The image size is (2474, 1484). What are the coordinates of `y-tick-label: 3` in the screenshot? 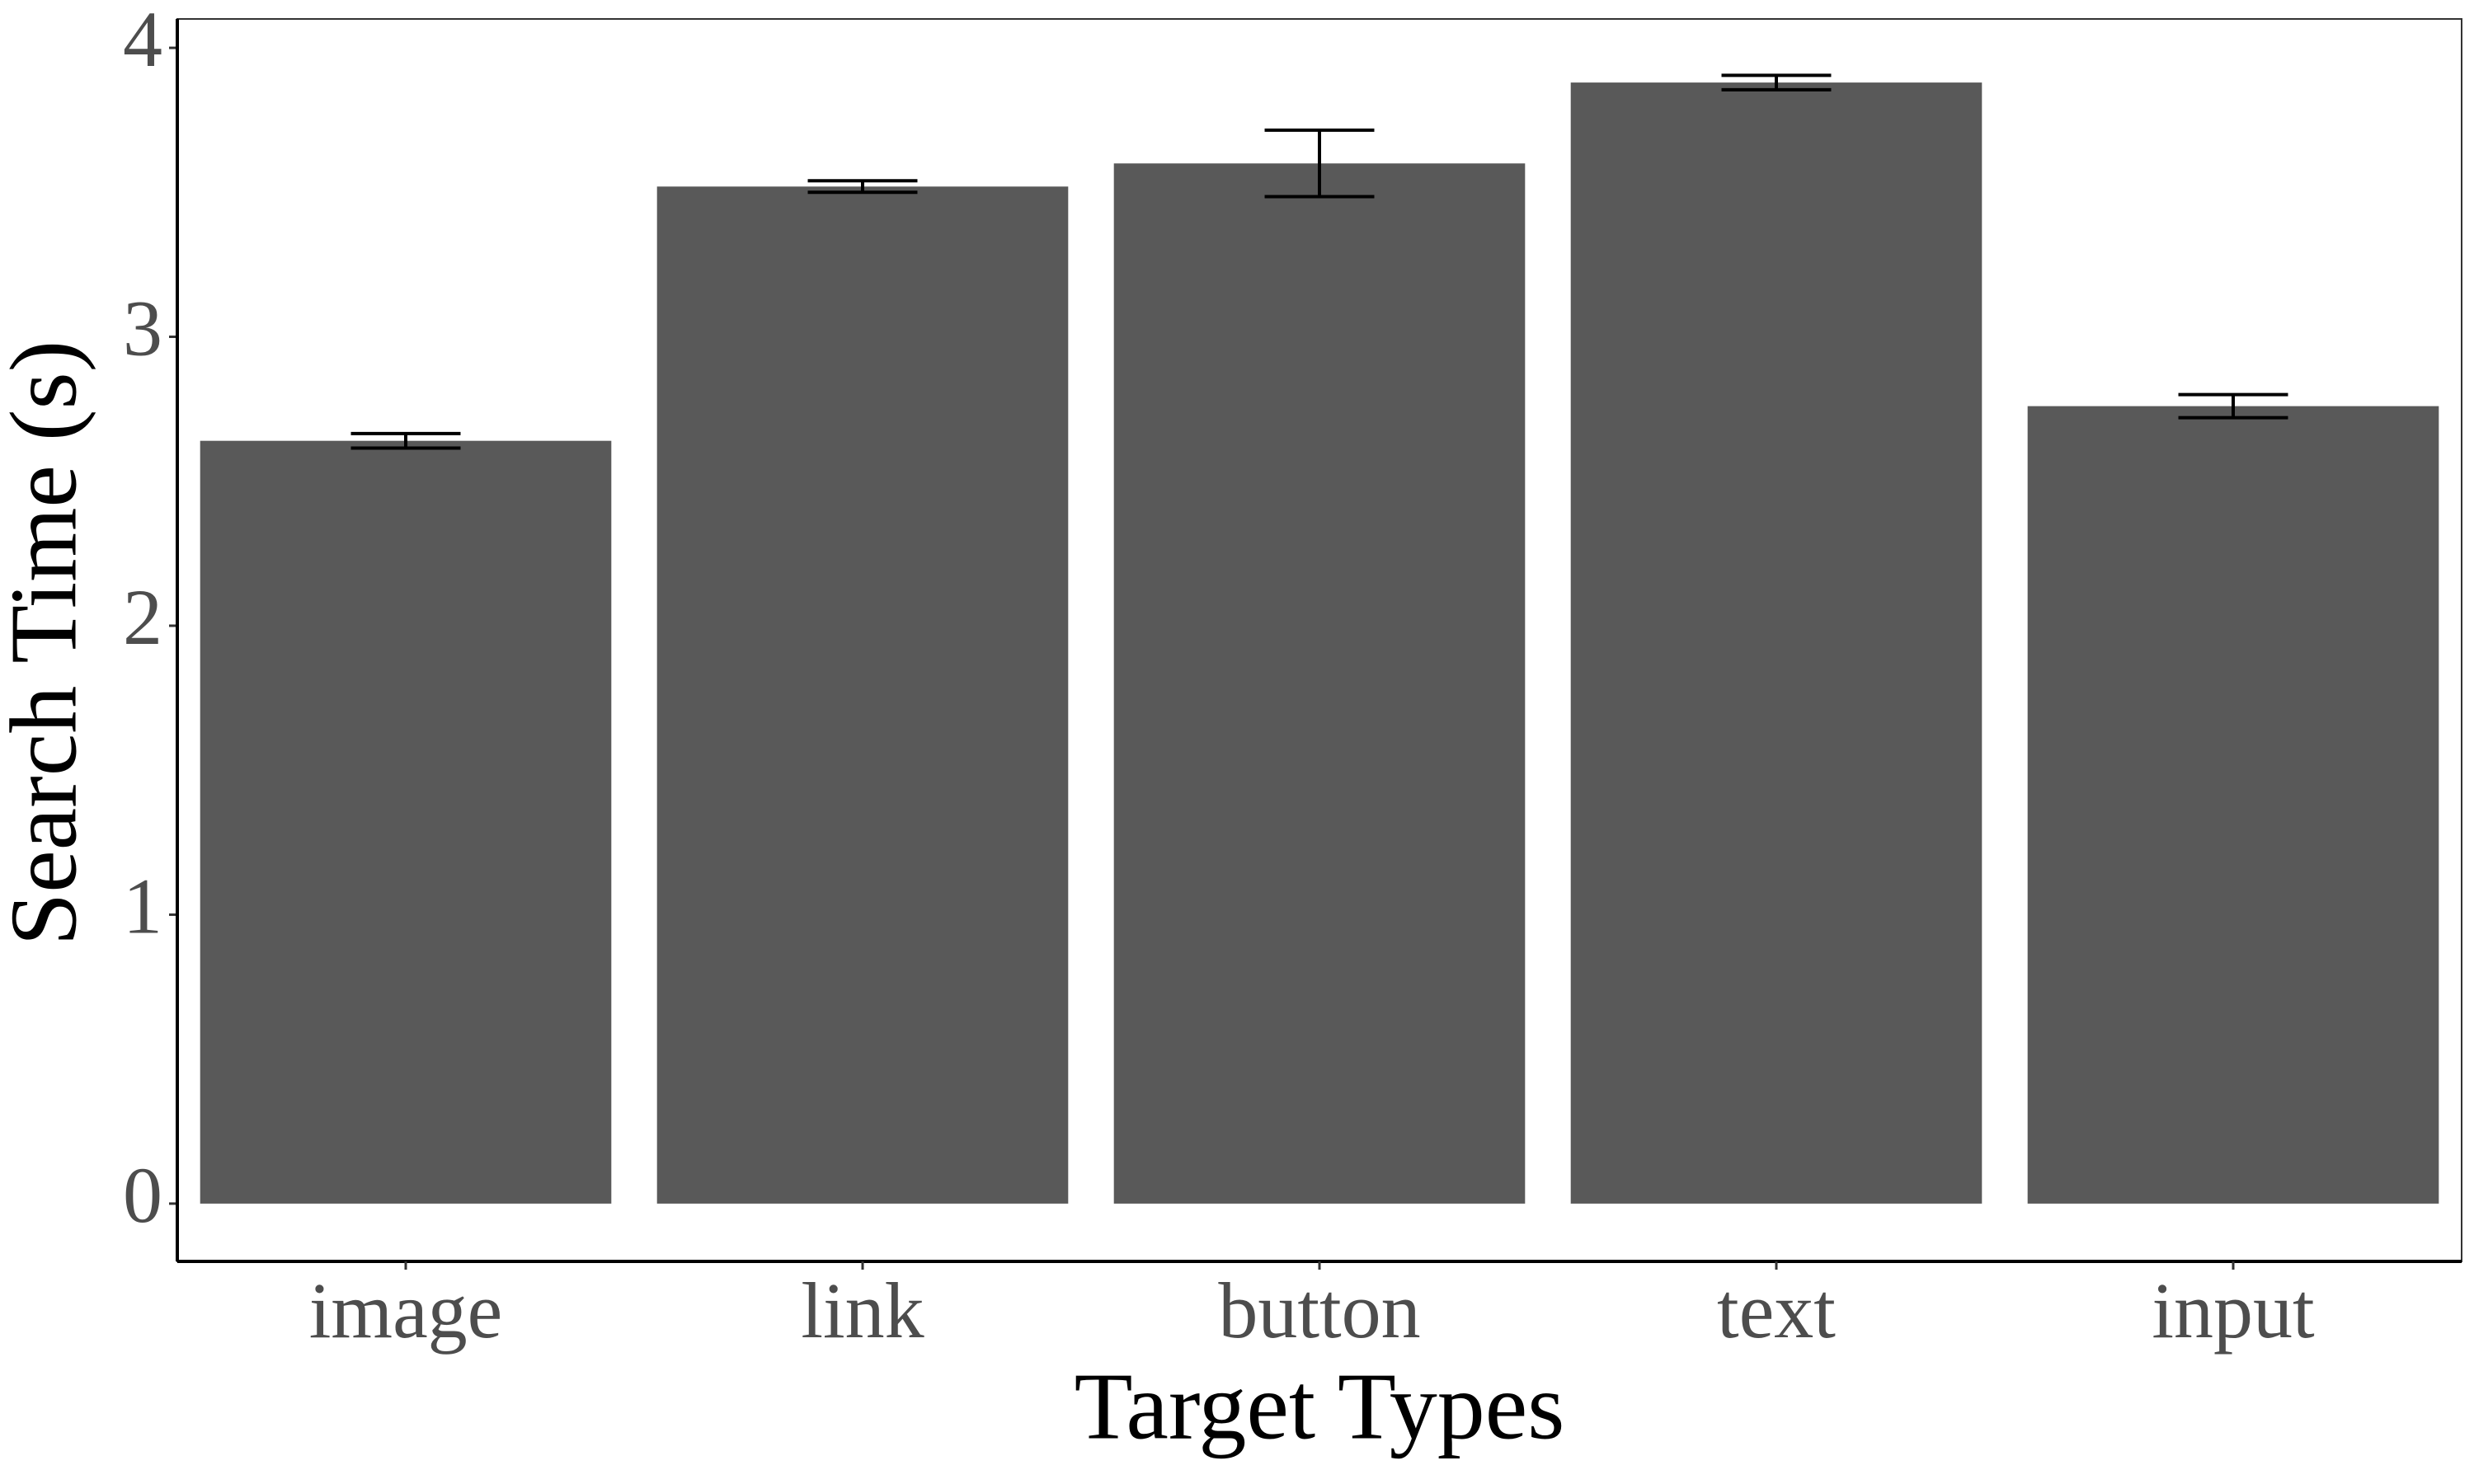 It's located at (142, 328).